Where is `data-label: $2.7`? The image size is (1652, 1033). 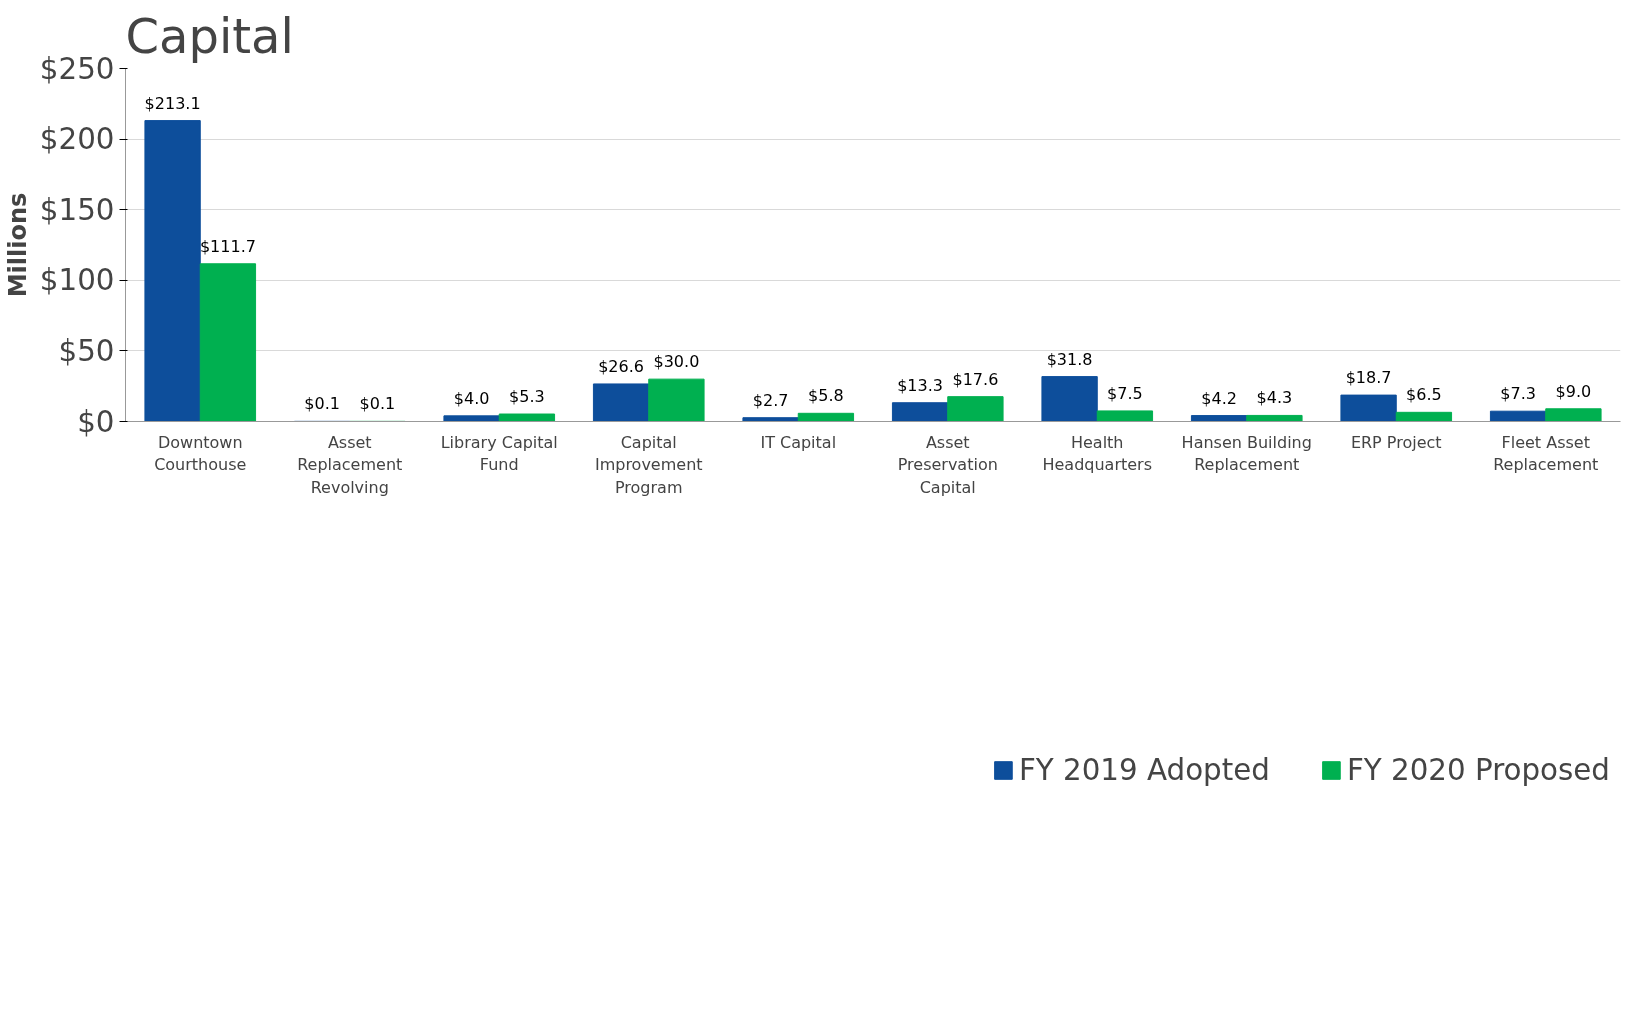 data-label: $2.7 is located at coordinates (770, 400).